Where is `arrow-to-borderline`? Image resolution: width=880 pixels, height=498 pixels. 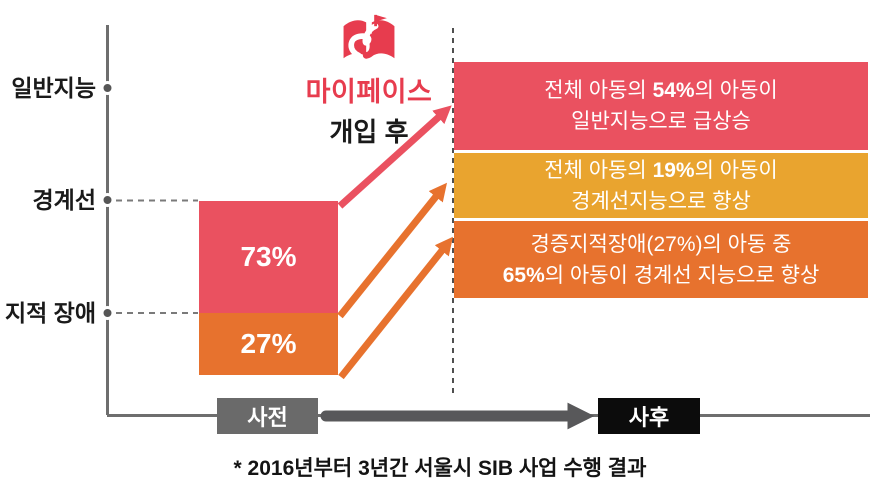 arrow-to-borderline is located at coordinates (392, 250).